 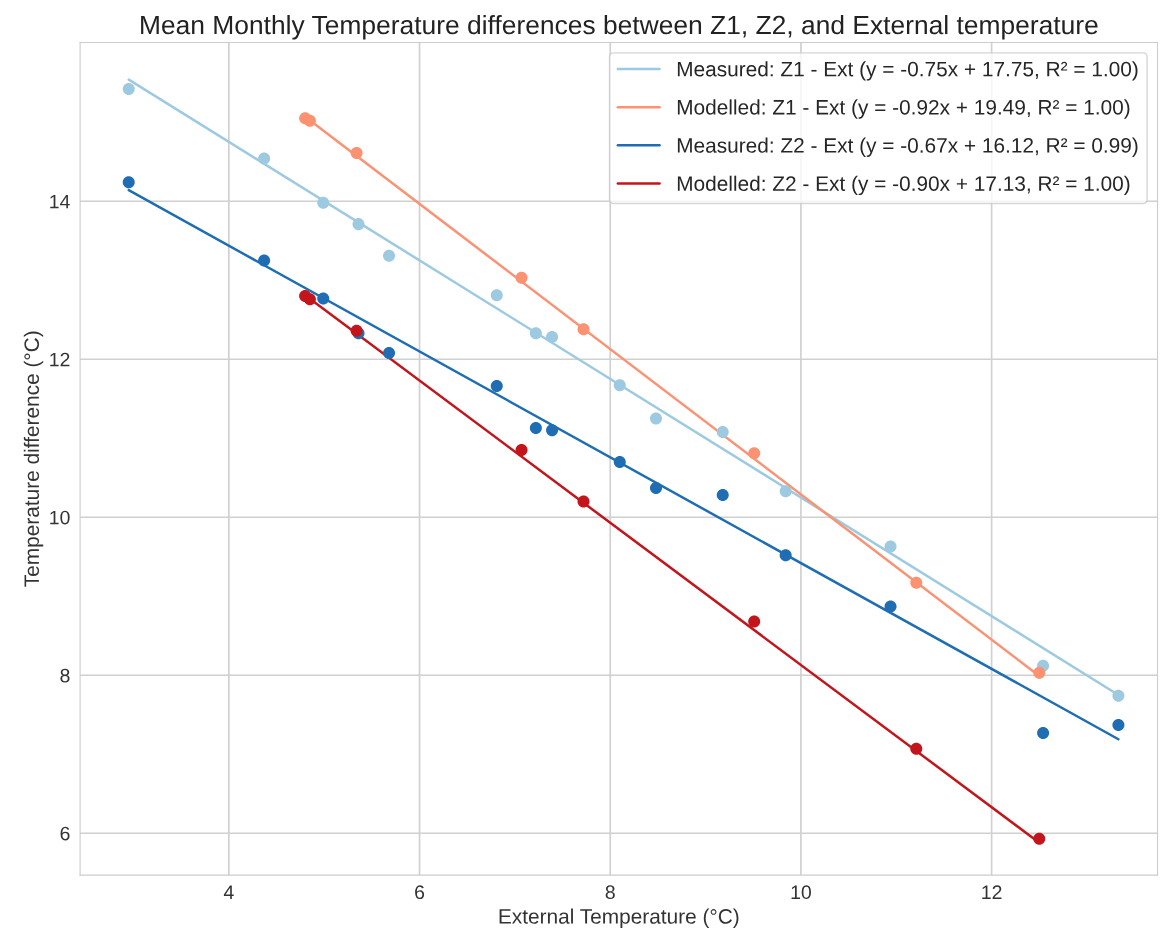 I want to click on chart-title: Mean Monthly Temperature differences between Z1, Z2, and External temperature, so click(x=619, y=27).